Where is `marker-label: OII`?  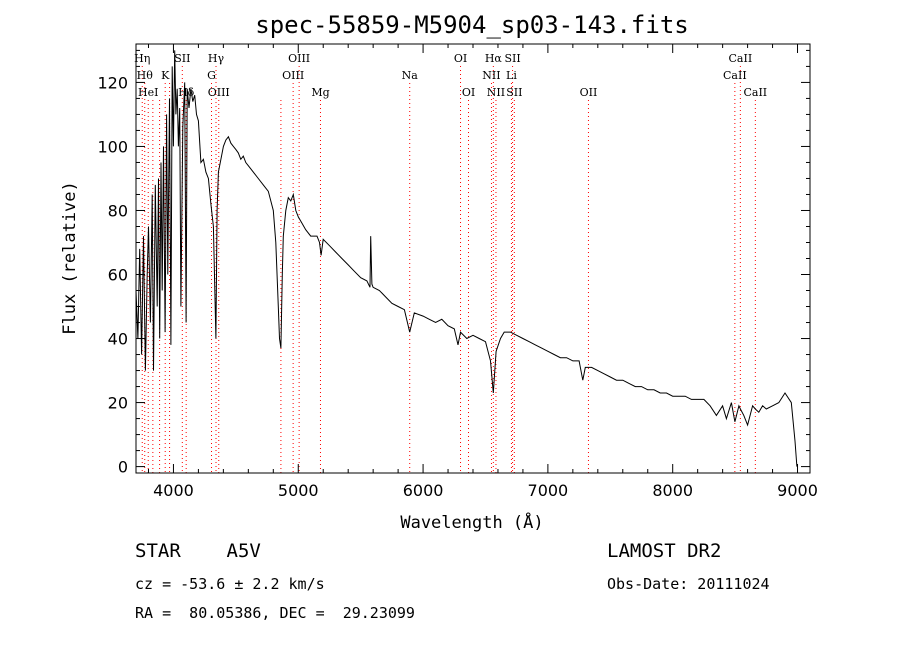 marker-label: OII is located at coordinates (589, 92).